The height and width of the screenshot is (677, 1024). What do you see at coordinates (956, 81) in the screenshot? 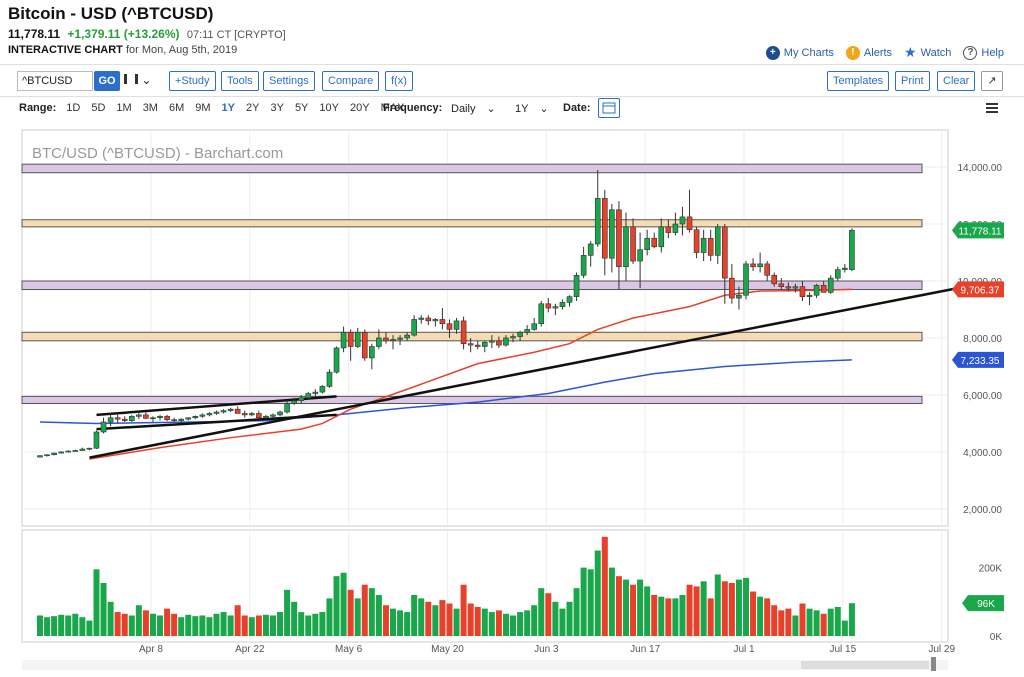
I see `clear-button: Clear` at bounding box center [956, 81].